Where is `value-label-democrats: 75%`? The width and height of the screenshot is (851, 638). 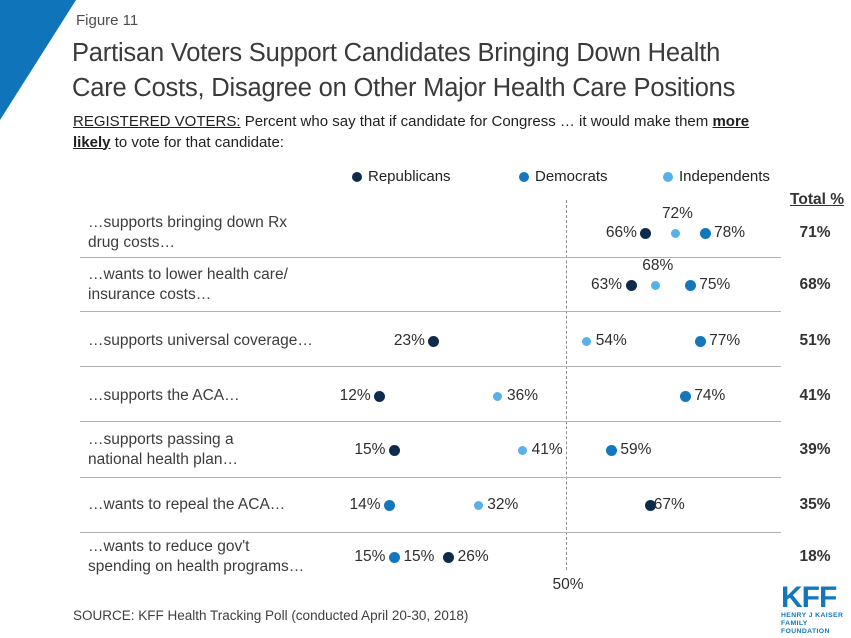 value-label-democrats: 75% is located at coordinates (715, 284).